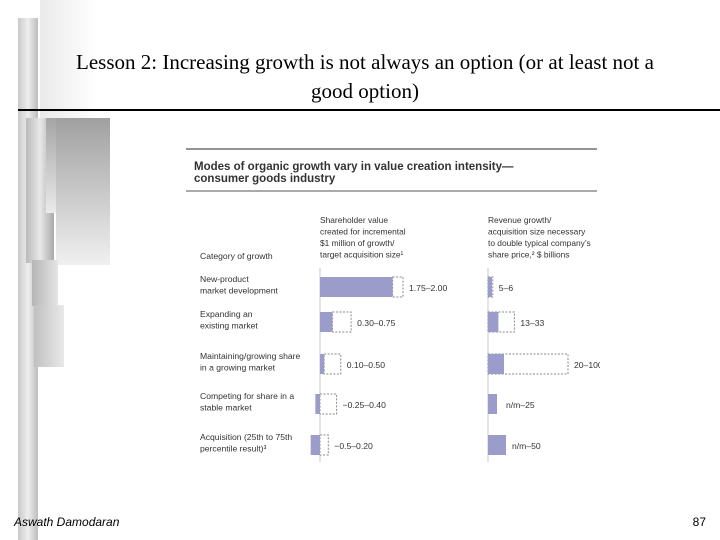  What do you see at coordinates (238, 368) in the screenshot?
I see `category-label: in a growing market` at bounding box center [238, 368].